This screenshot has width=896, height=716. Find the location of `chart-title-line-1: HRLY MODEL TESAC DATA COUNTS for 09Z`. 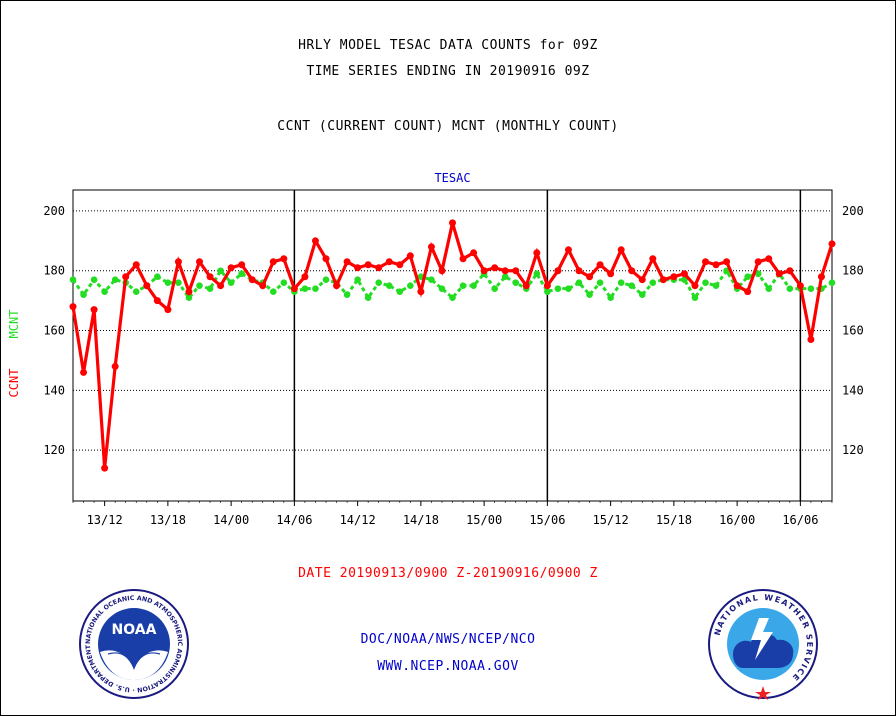

chart-title-line-1: HRLY MODEL TESAC DATA COUNTS for 09Z is located at coordinates (448, 45).